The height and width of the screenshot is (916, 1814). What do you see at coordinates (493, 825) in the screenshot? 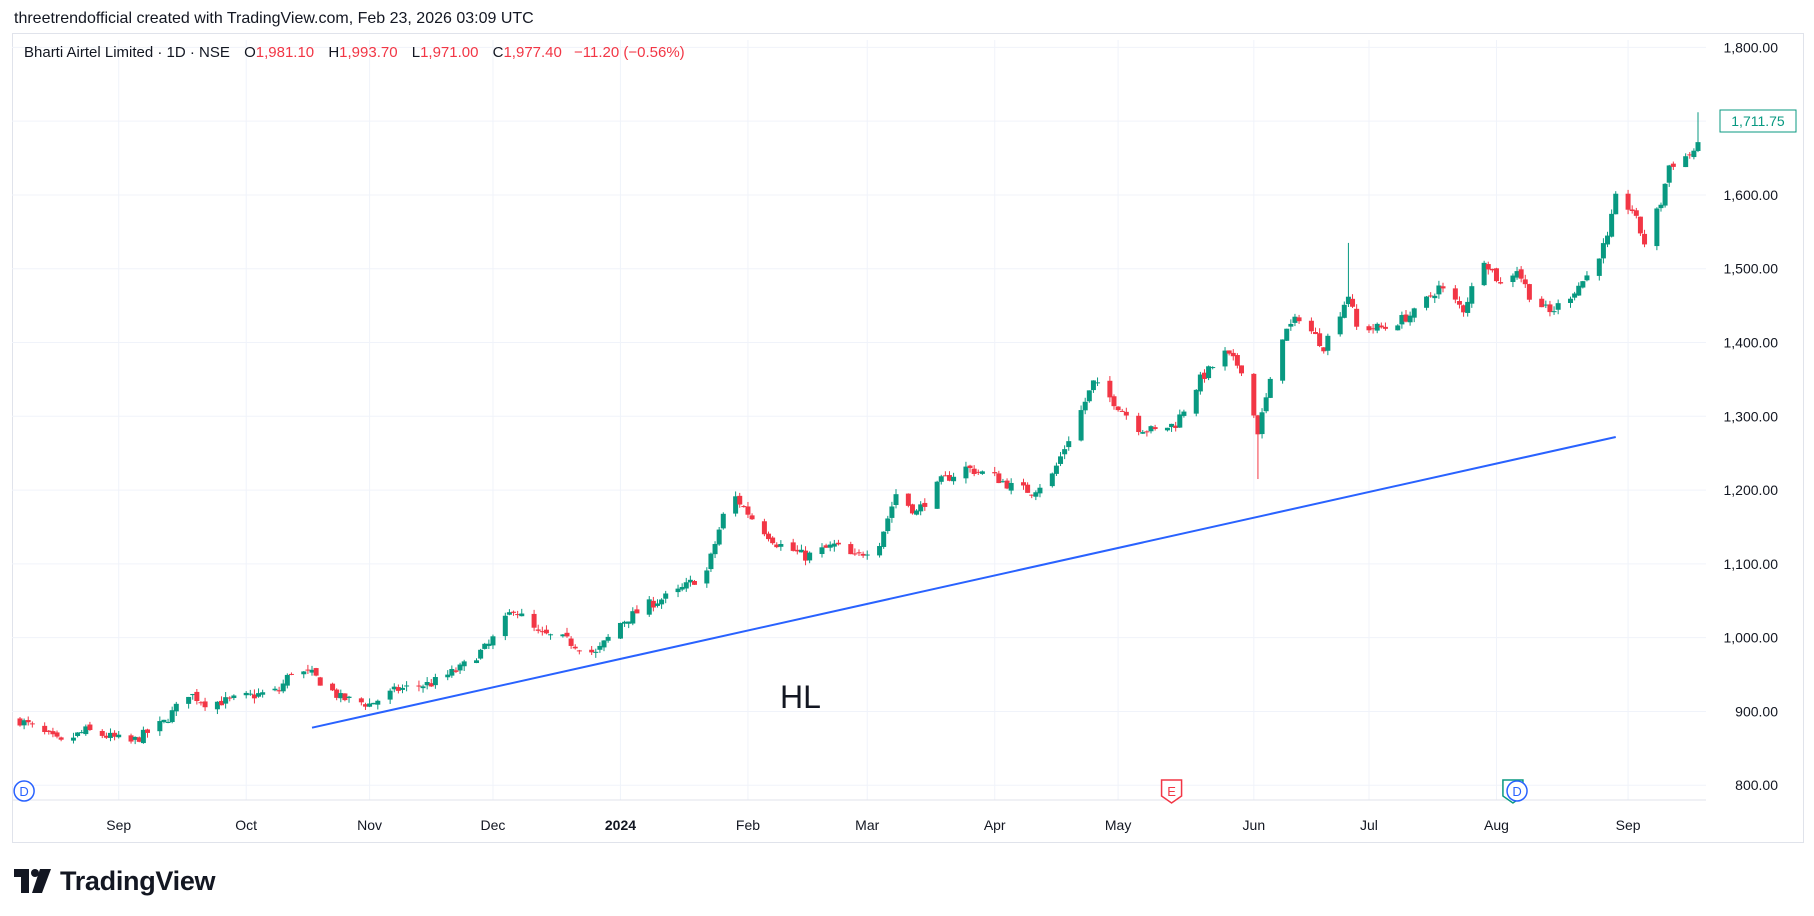
I see `x-tick-label: Dec` at bounding box center [493, 825].